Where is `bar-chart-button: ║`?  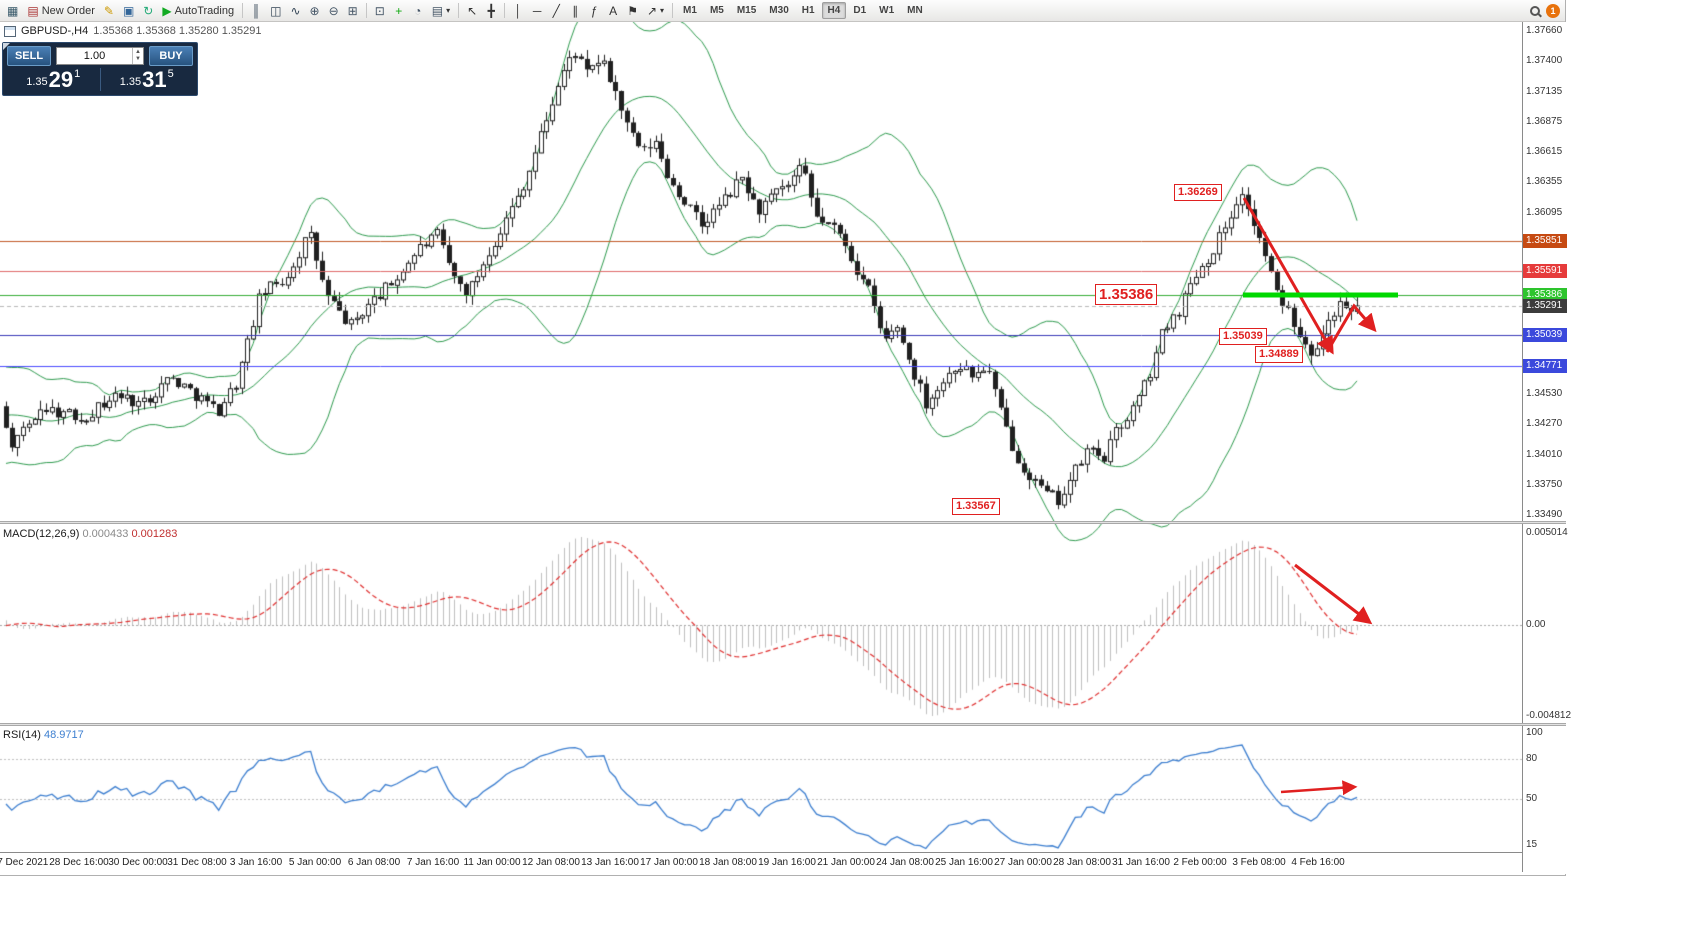
bar-chart-button: ║ is located at coordinates (256, 11).